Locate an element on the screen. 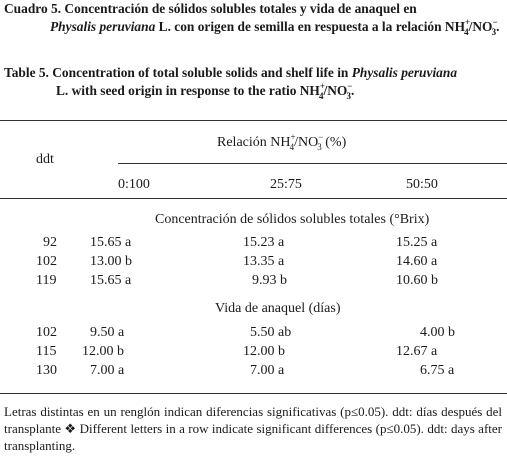 The image size is (507, 462). value-cell: 6.75 a is located at coordinates (437, 370).